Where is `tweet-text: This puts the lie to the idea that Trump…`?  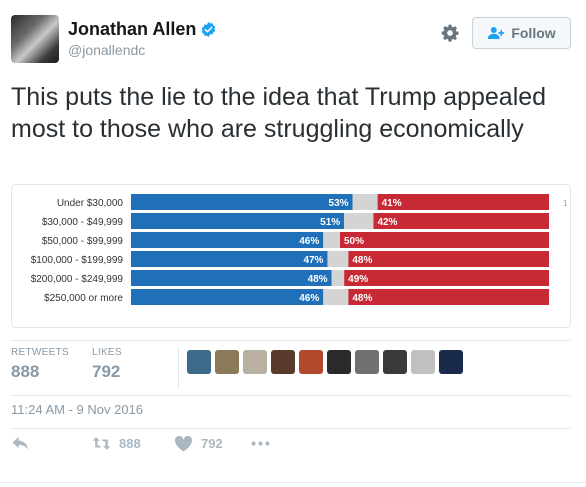 tweet-text: This puts the lie to the idea that Trump… is located at coordinates (279, 113).